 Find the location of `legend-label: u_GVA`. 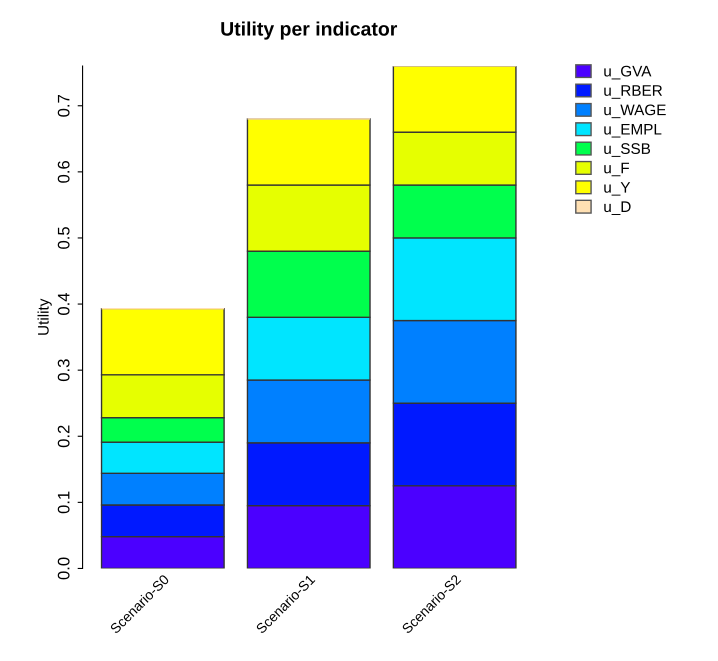

legend-label: u_GVA is located at coordinates (628, 73).